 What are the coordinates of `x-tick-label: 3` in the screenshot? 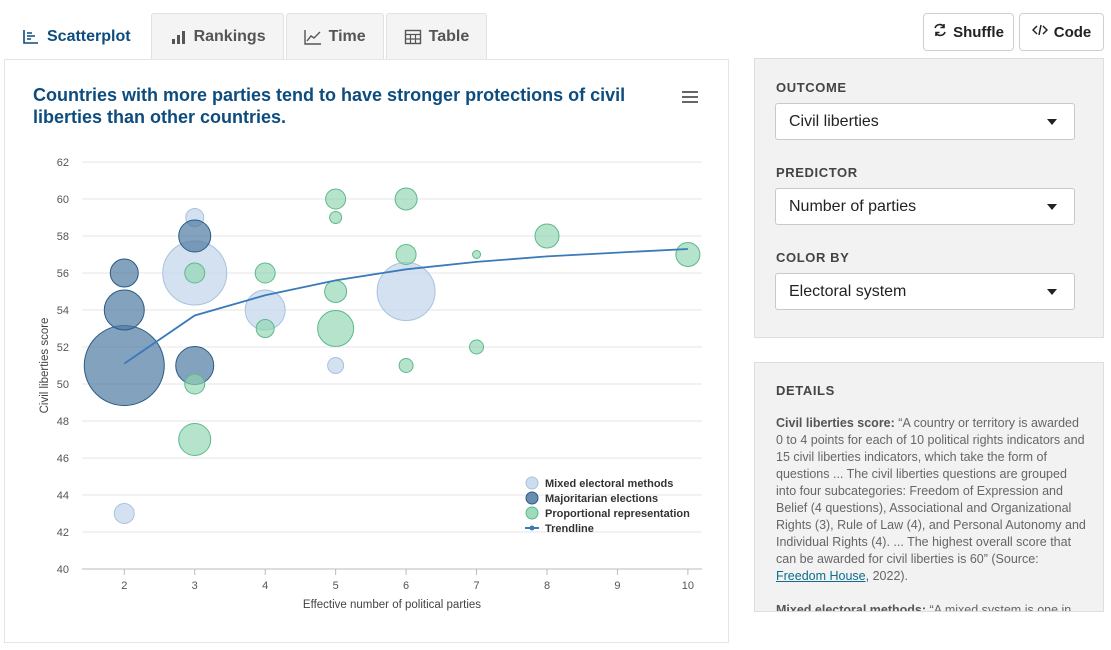 It's located at (195, 586).